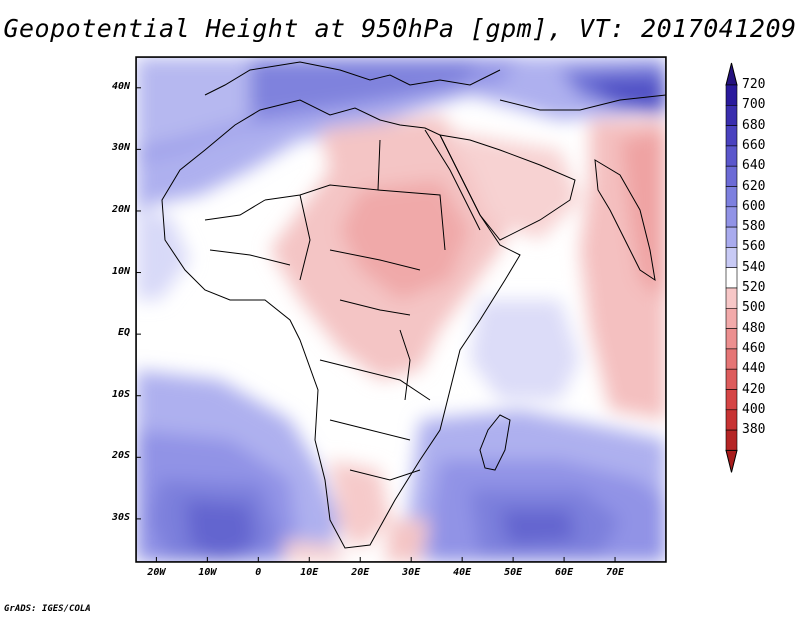 The width and height of the screenshot is (800, 618). What do you see at coordinates (120, 517) in the screenshot?
I see `lat-label: 30S` at bounding box center [120, 517].